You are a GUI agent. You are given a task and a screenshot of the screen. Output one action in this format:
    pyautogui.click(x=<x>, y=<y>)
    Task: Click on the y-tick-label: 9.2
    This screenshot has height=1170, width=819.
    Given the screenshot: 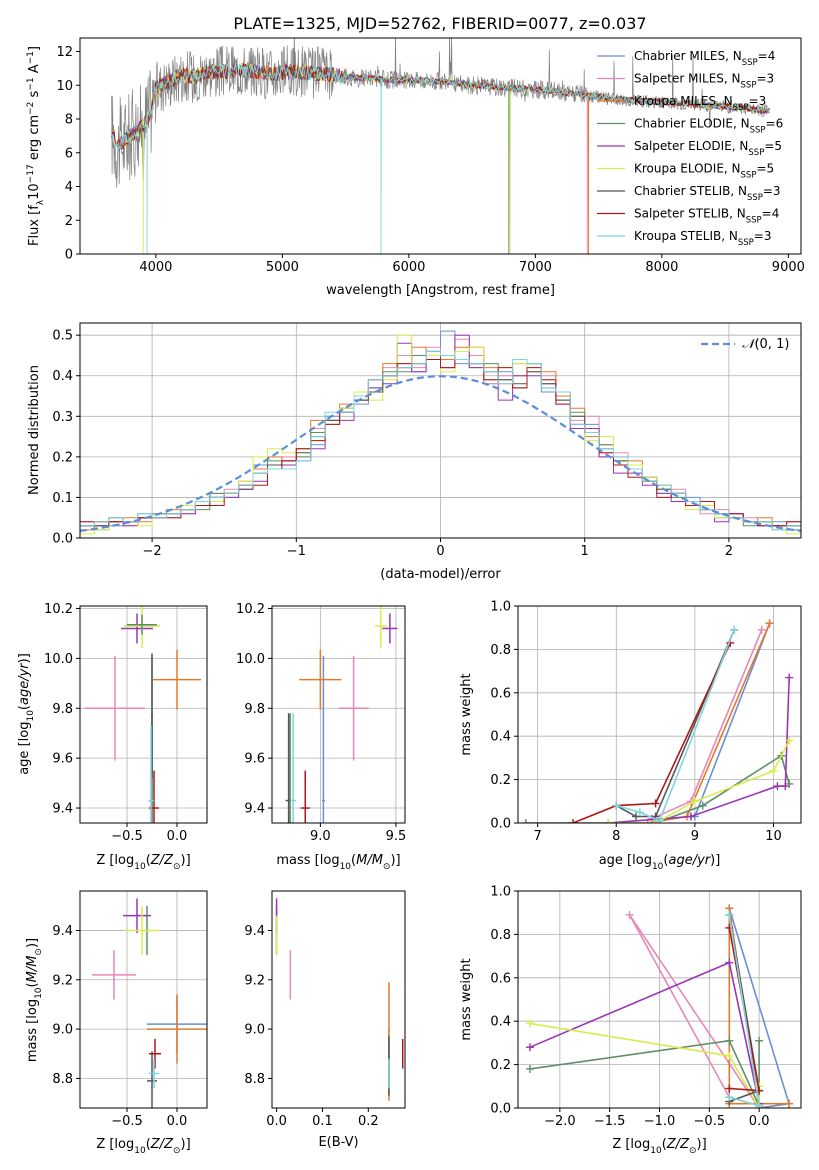 What is the action you would take?
    pyautogui.click(x=62, y=980)
    